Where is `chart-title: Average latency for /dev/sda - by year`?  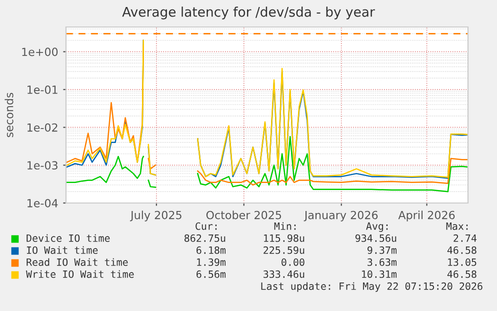
chart-title: Average latency for /dev/sda - by year is located at coordinates (248, 13).